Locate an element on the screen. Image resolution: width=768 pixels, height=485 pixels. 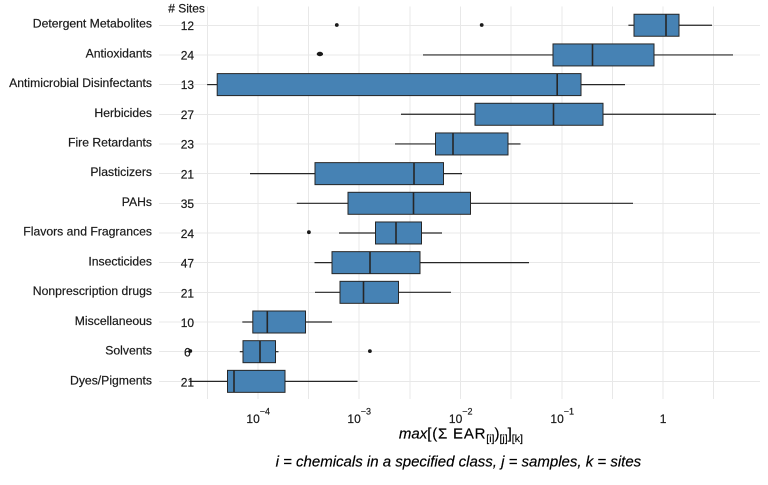
svg-text: −3 is located at coordinates (366, 412).